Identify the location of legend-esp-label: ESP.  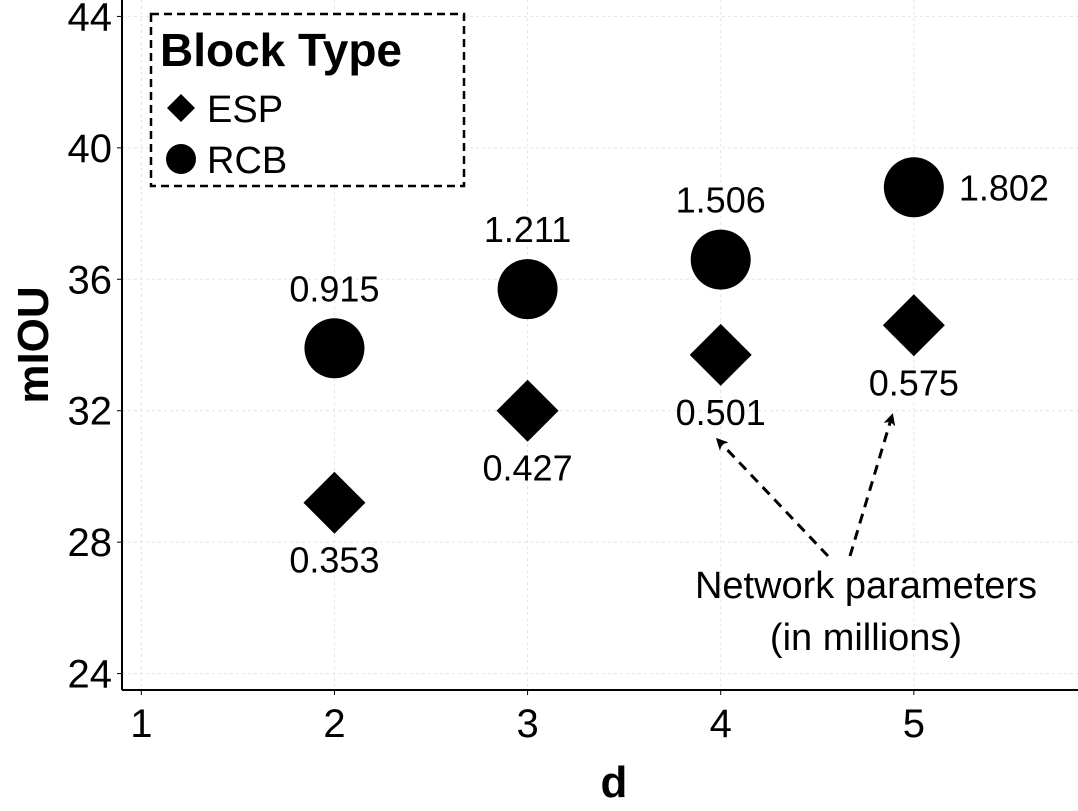
(245, 110).